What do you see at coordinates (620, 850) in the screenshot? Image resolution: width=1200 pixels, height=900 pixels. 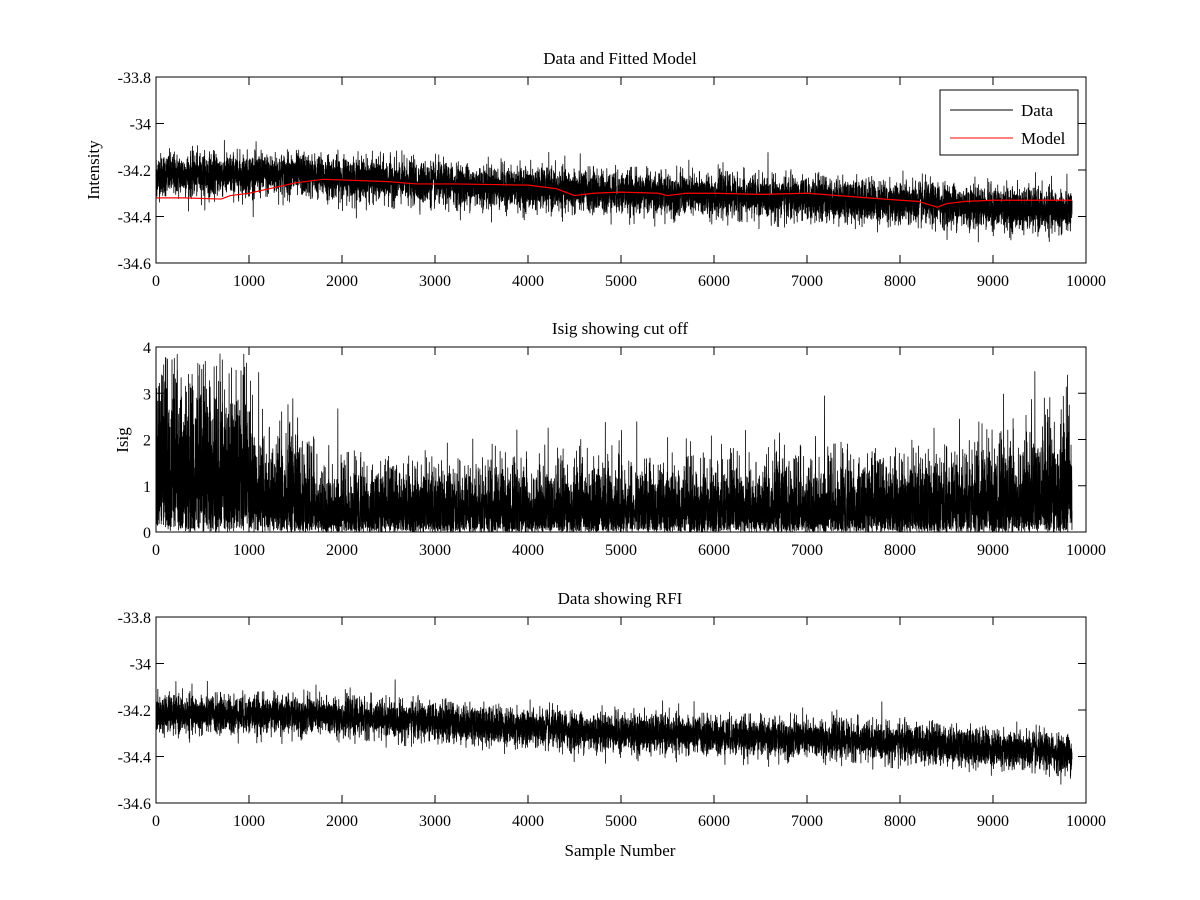 I see `chart-3-xlabel: Sample Number` at bounding box center [620, 850].